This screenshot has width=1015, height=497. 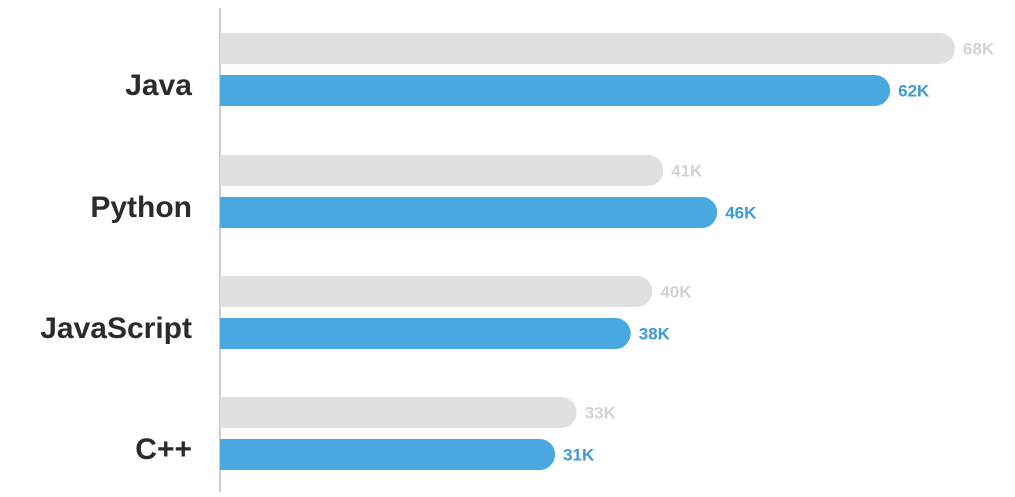 What do you see at coordinates (979, 49) in the screenshot?
I see `value-label-java-series-1: 68K` at bounding box center [979, 49].